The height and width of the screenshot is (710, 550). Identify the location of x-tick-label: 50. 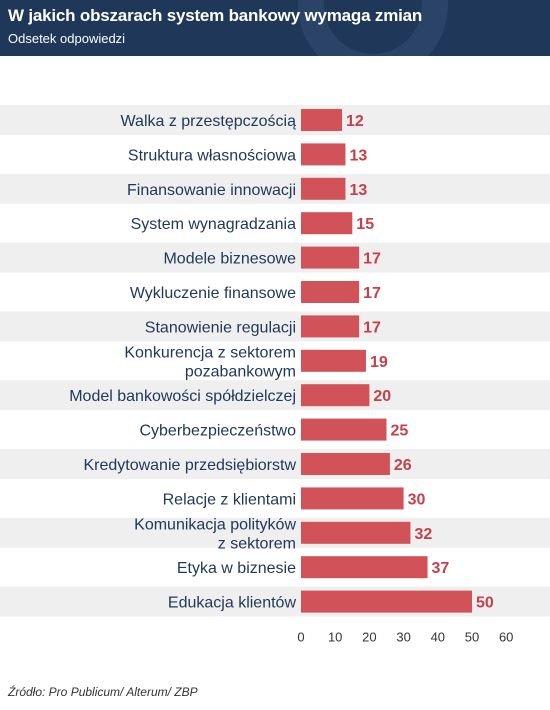
(472, 637).